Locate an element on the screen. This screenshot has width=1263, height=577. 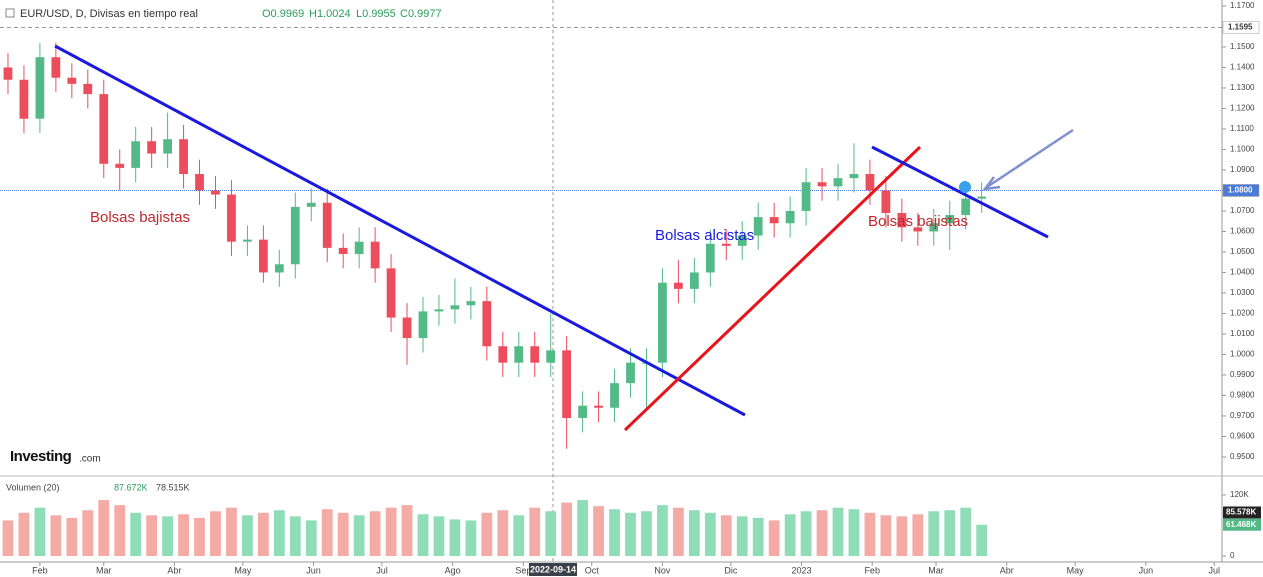
y-tick-label: 1.0300 is located at coordinates (1242, 292).